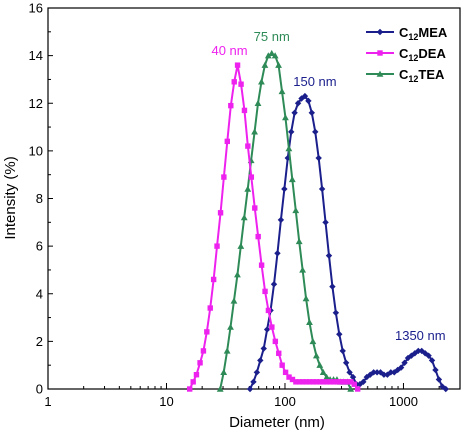 This screenshot has height=432, width=474. Describe the element at coordinates (36, 55) in the screenshot. I see `y-tick-label: 14` at that location.